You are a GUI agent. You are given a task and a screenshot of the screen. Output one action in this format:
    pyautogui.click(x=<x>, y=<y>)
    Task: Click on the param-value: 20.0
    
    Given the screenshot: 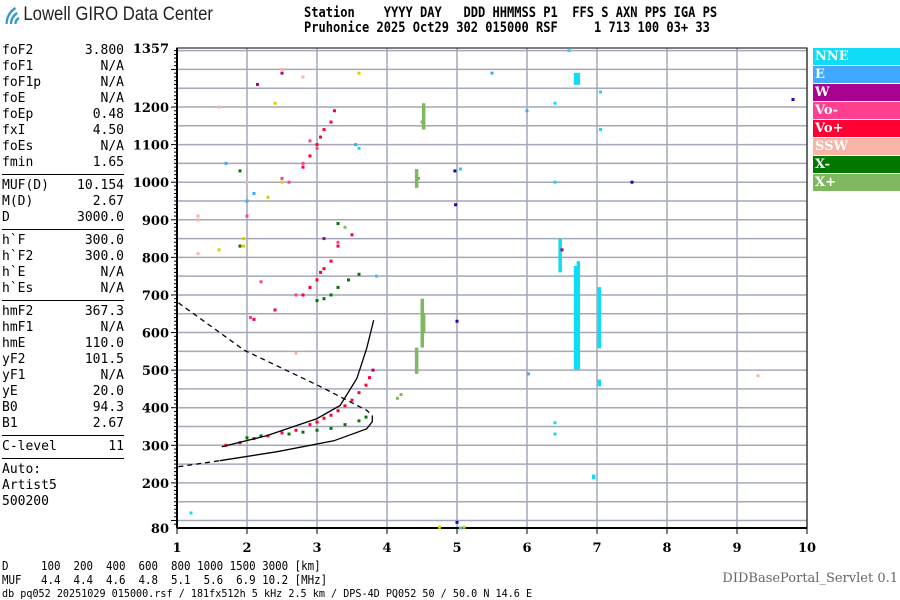 What is the action you would take?
    pyautogui.click(x=108, y=391)
    